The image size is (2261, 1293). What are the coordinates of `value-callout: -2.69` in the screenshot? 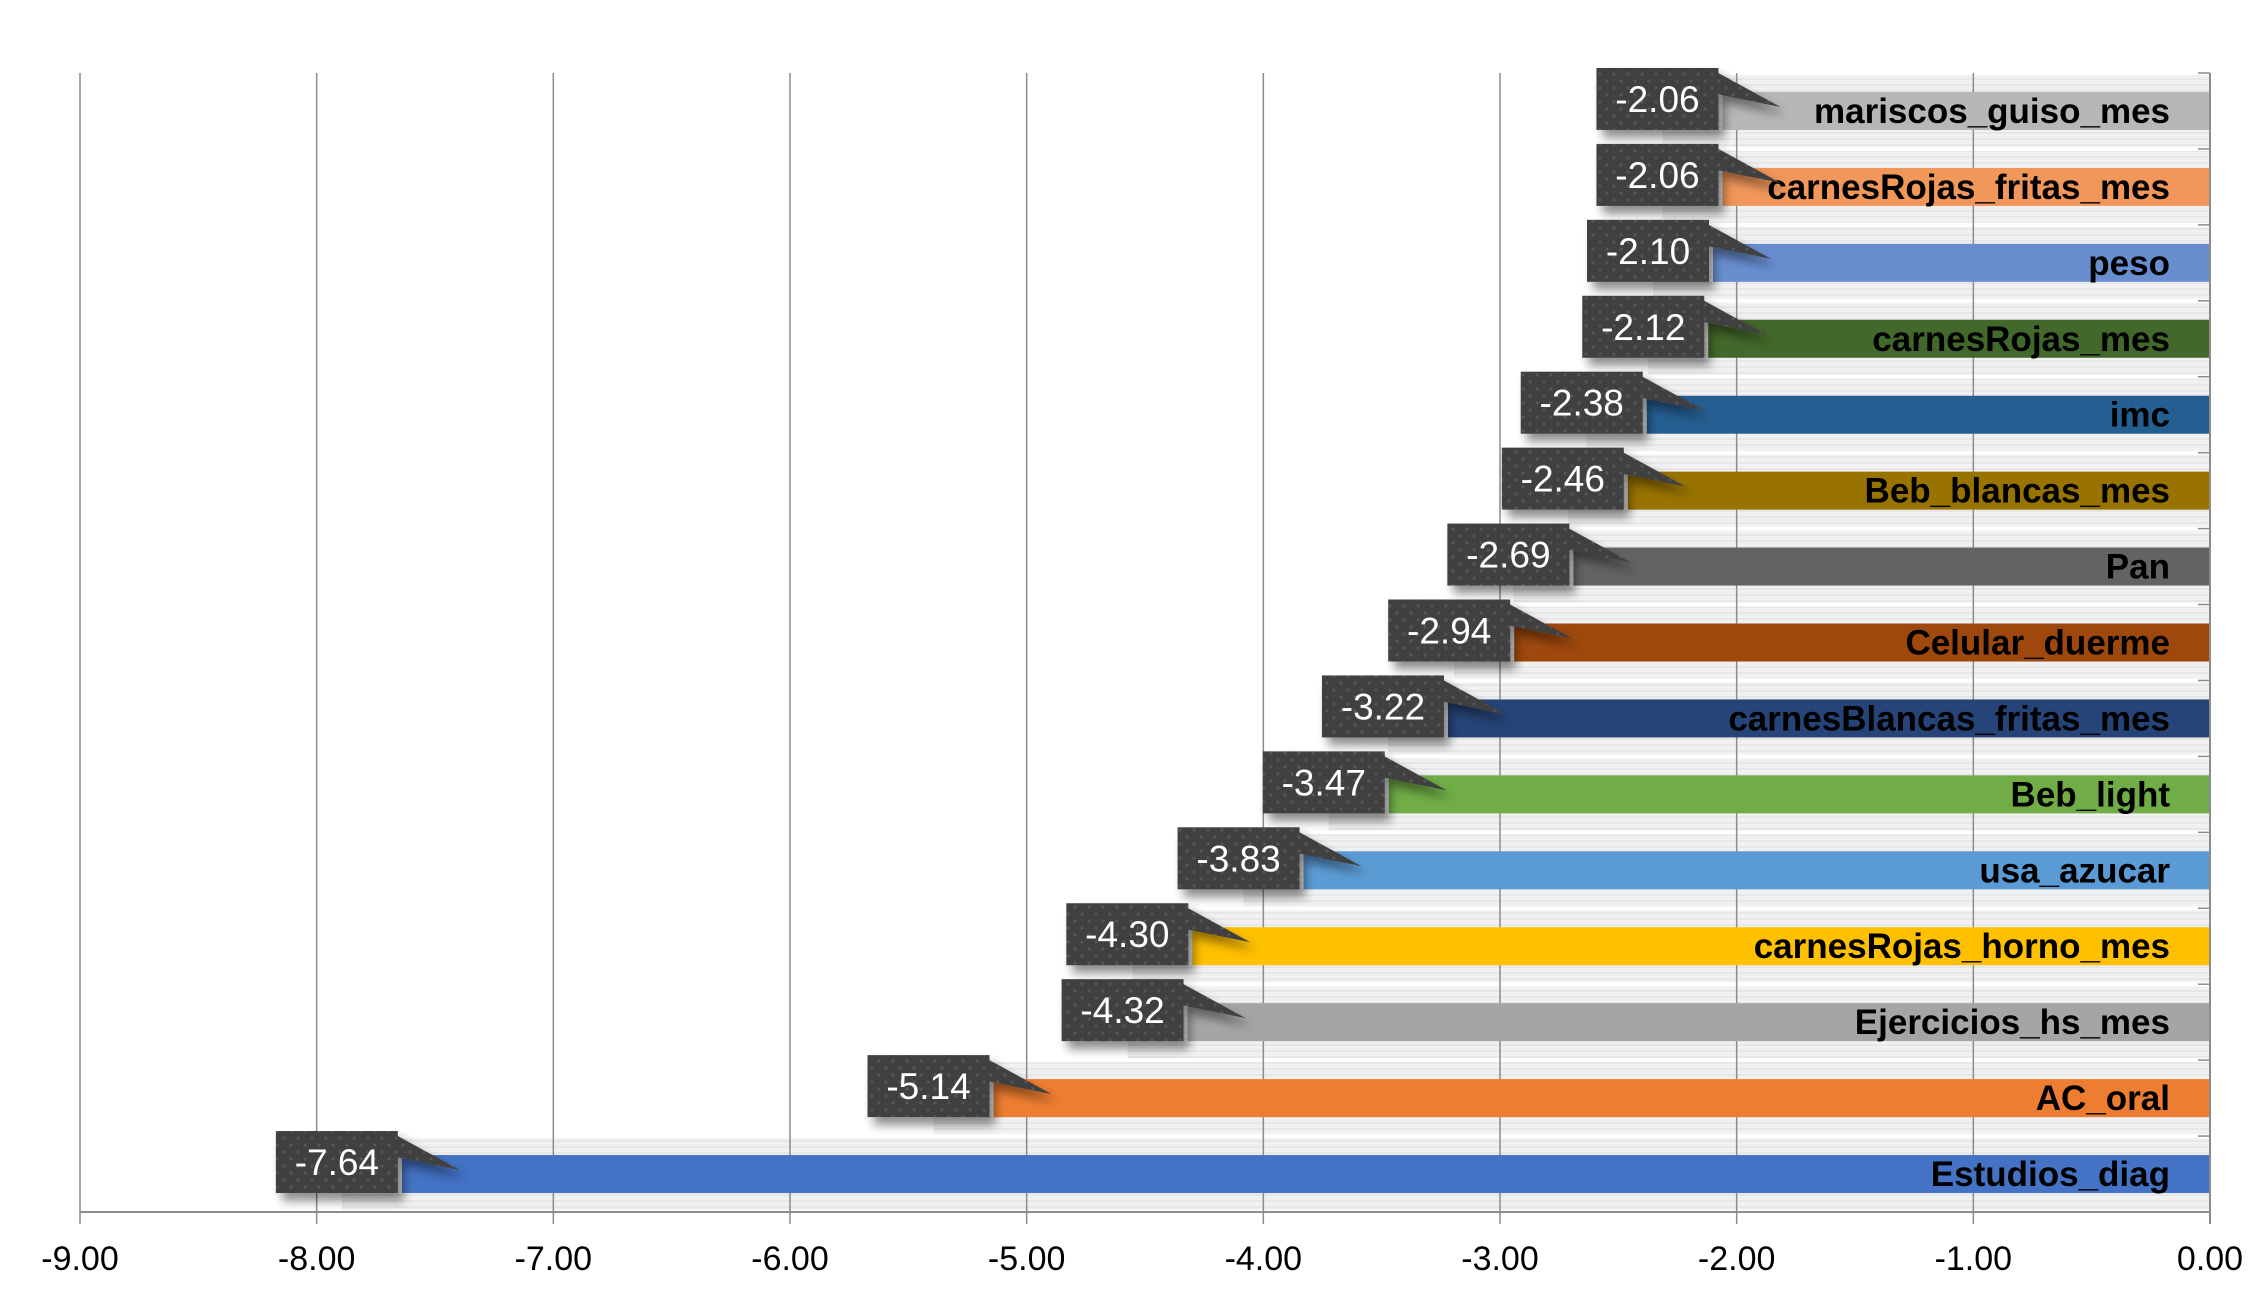 It's located at (1539, 554).